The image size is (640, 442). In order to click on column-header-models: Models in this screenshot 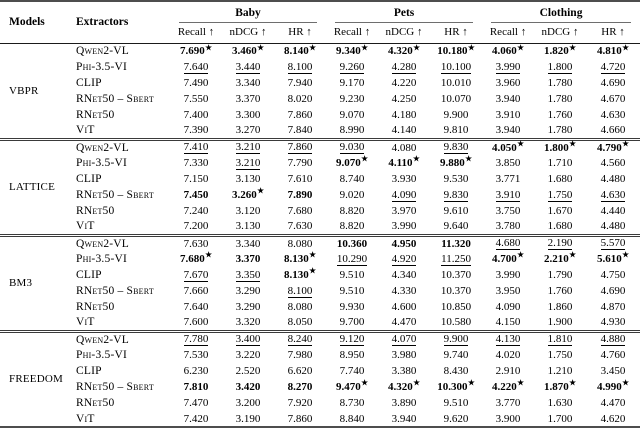, I will do `click(27, 22)`.